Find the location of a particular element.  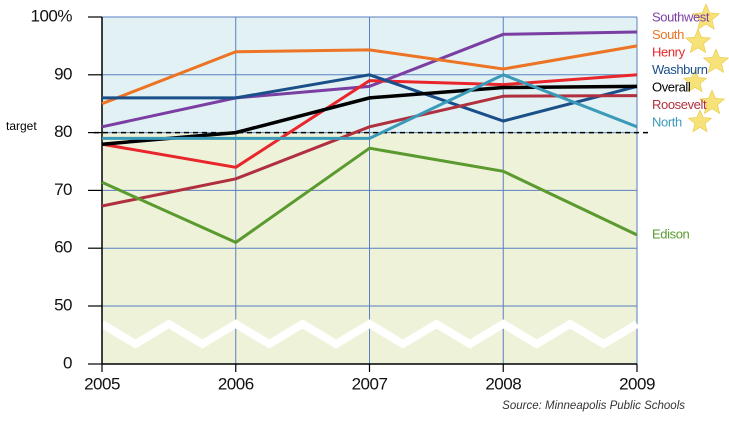

y-tick-label: 0 is located at coordinates (67, 362).